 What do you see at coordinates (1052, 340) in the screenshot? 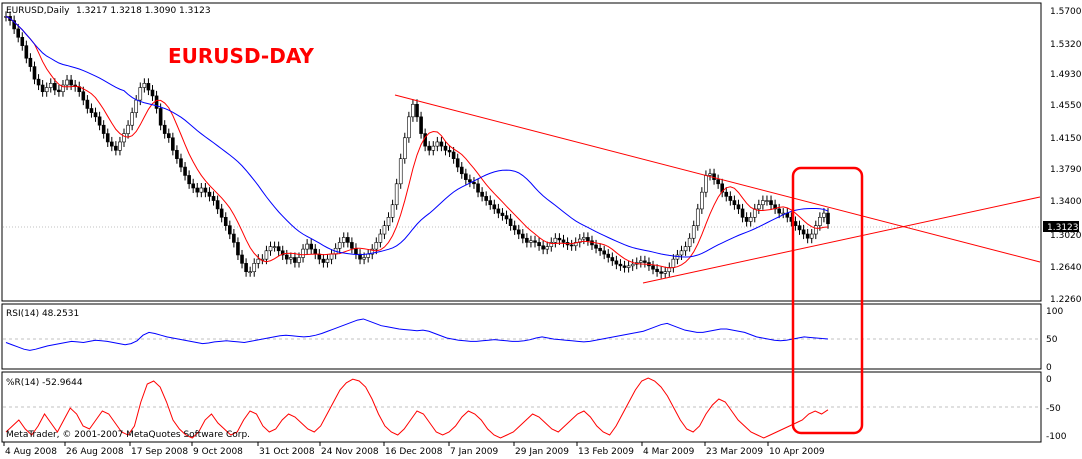
I see `rsi-tick: 50` at bounding box center [1052, 340].